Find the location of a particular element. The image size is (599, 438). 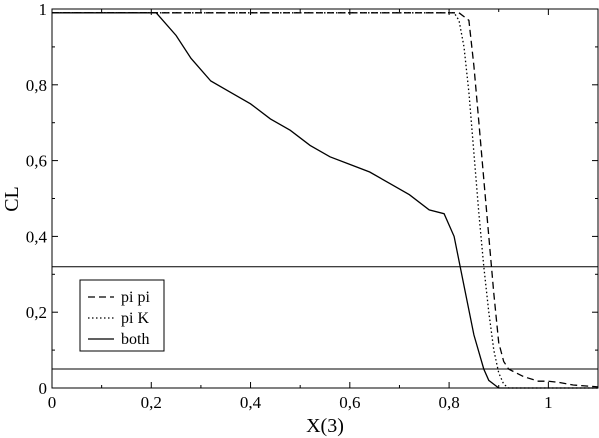

y-tick-label: 0 is located at coordinates (43, 388).